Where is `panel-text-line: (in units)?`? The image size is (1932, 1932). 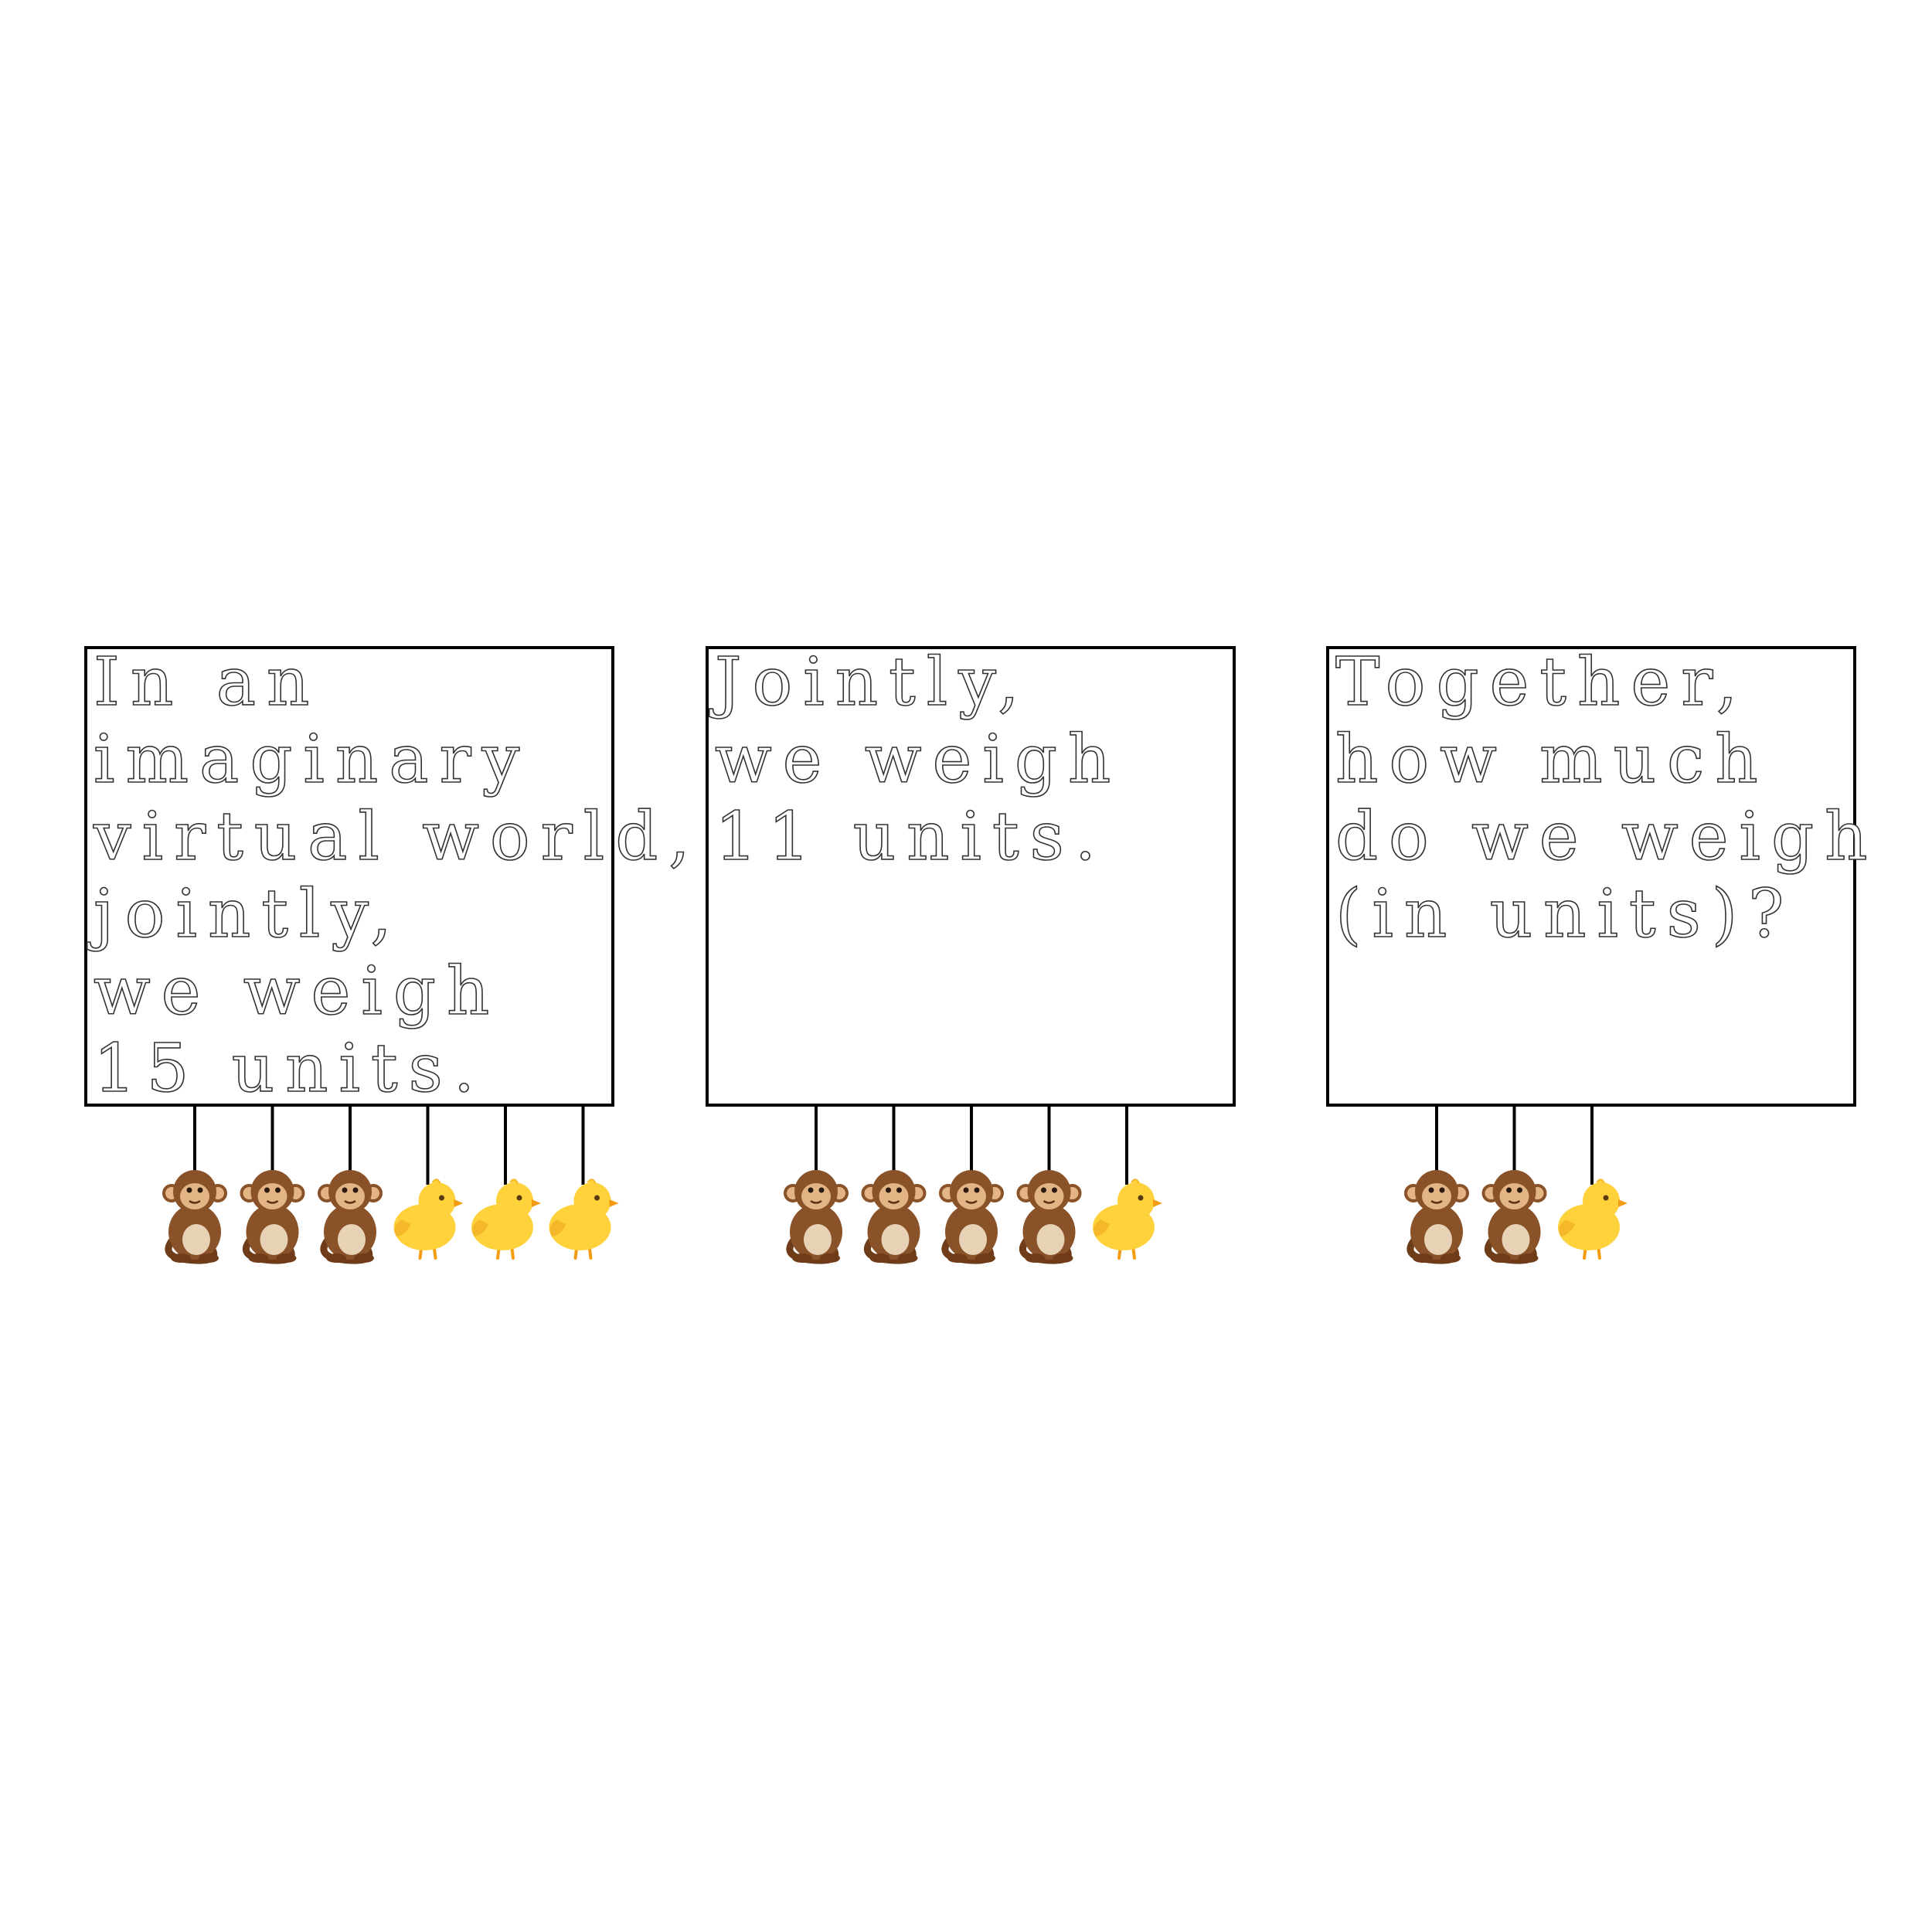
panel-text-line: (in units)? is located at coordinates (1565, 914).